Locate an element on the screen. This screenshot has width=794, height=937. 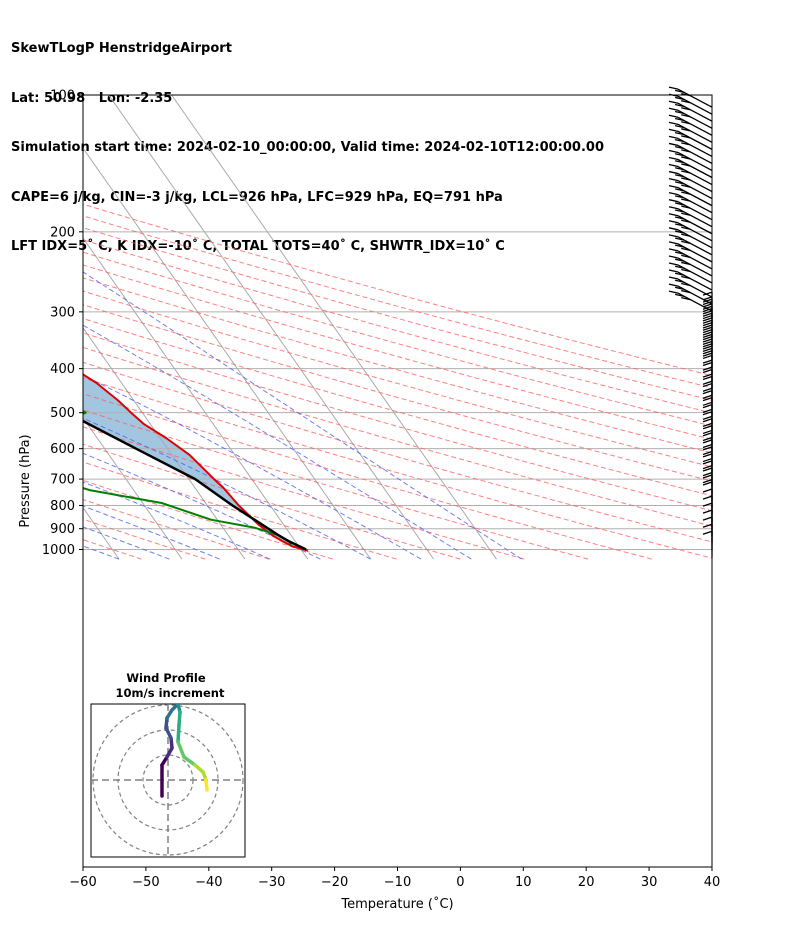
header-title: SkewTLogP HenstridgeAirport is located at coordinates (121, 48).